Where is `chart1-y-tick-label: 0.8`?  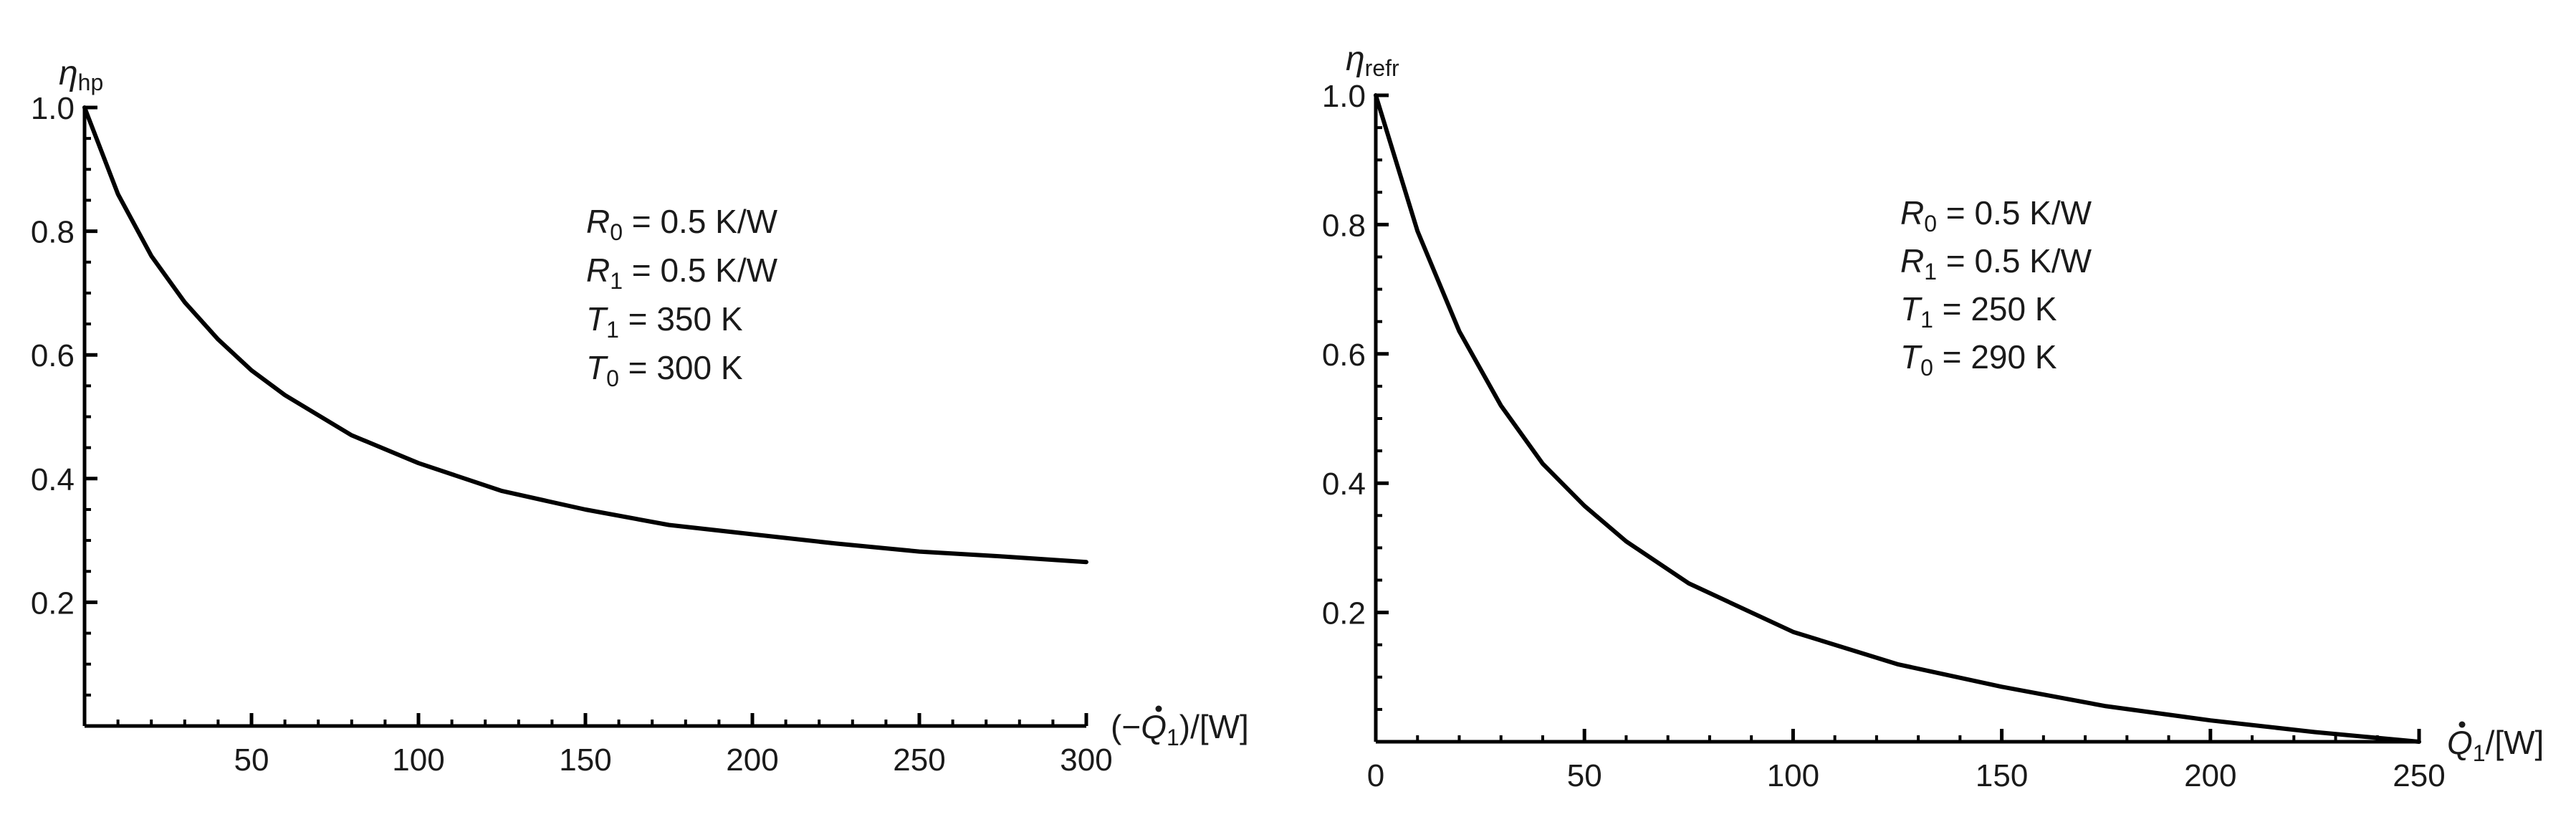
chart1-y-tick-label: 0.8 is located at coordinates (53, 233).